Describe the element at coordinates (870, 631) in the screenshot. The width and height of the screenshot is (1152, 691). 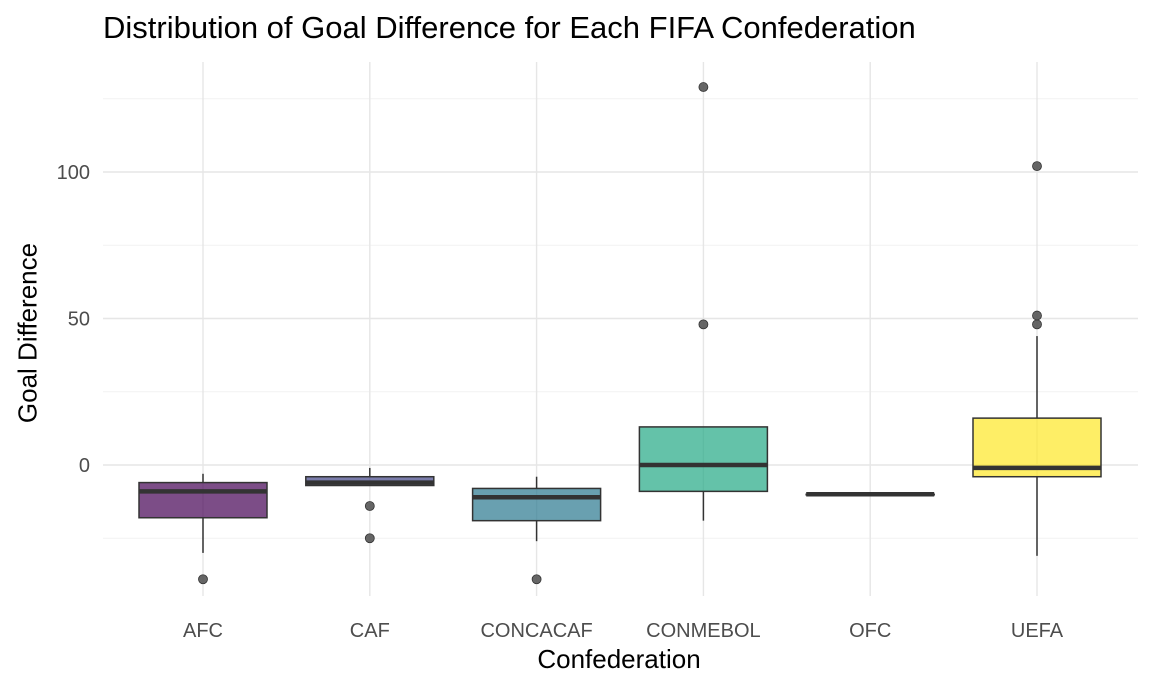
I see `x-tick-label: OFC` at that location.